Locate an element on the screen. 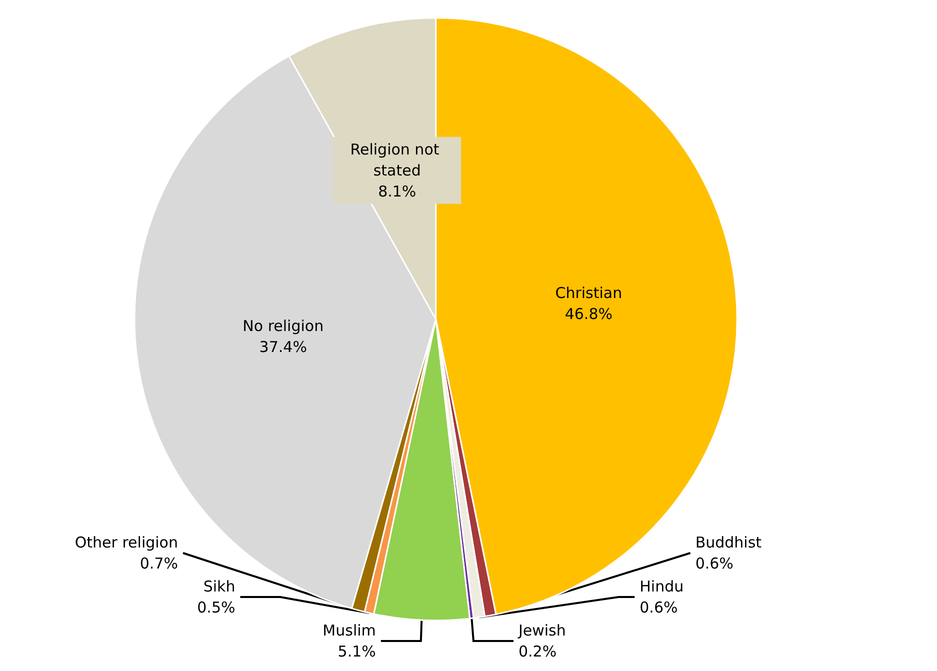  data-label: 0.5% is located at coordinates (216, 607).